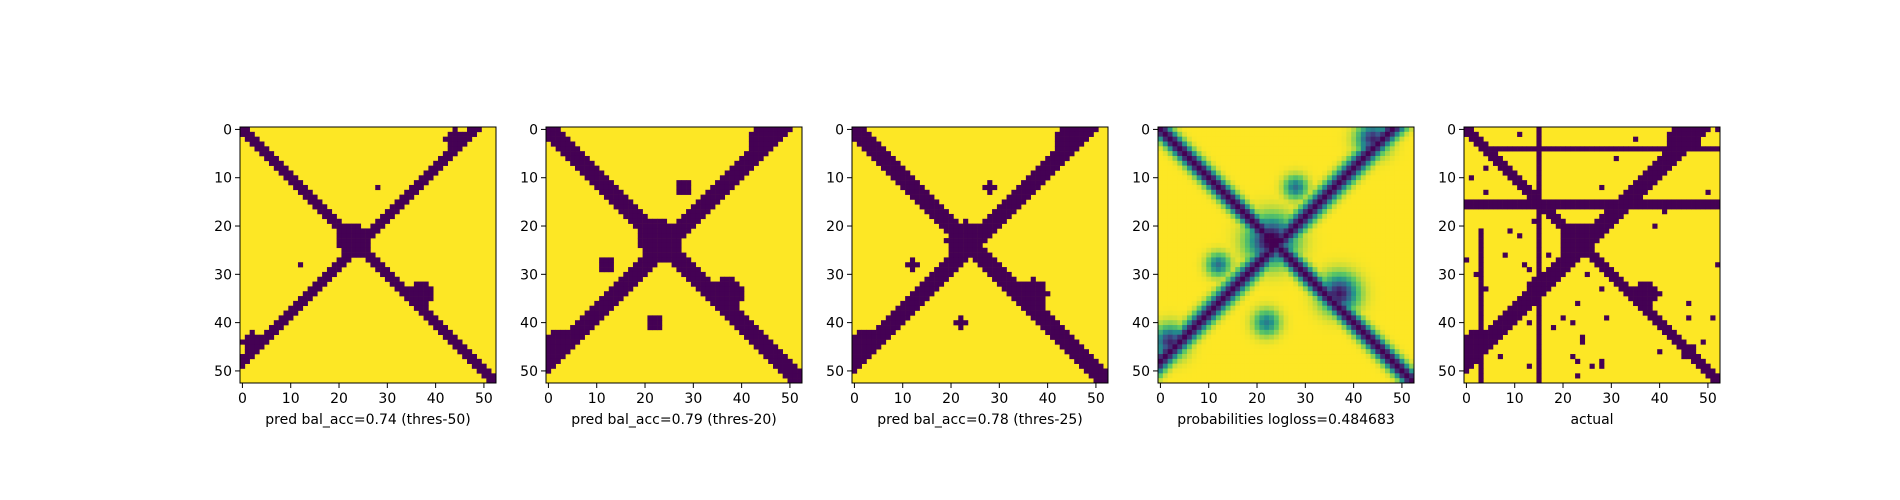 The image size is (1900, 500). What do you see at coordinates (645, 399) in the screenshot?
I see `x-tick-label: 20` at bounding box center [645, 399].